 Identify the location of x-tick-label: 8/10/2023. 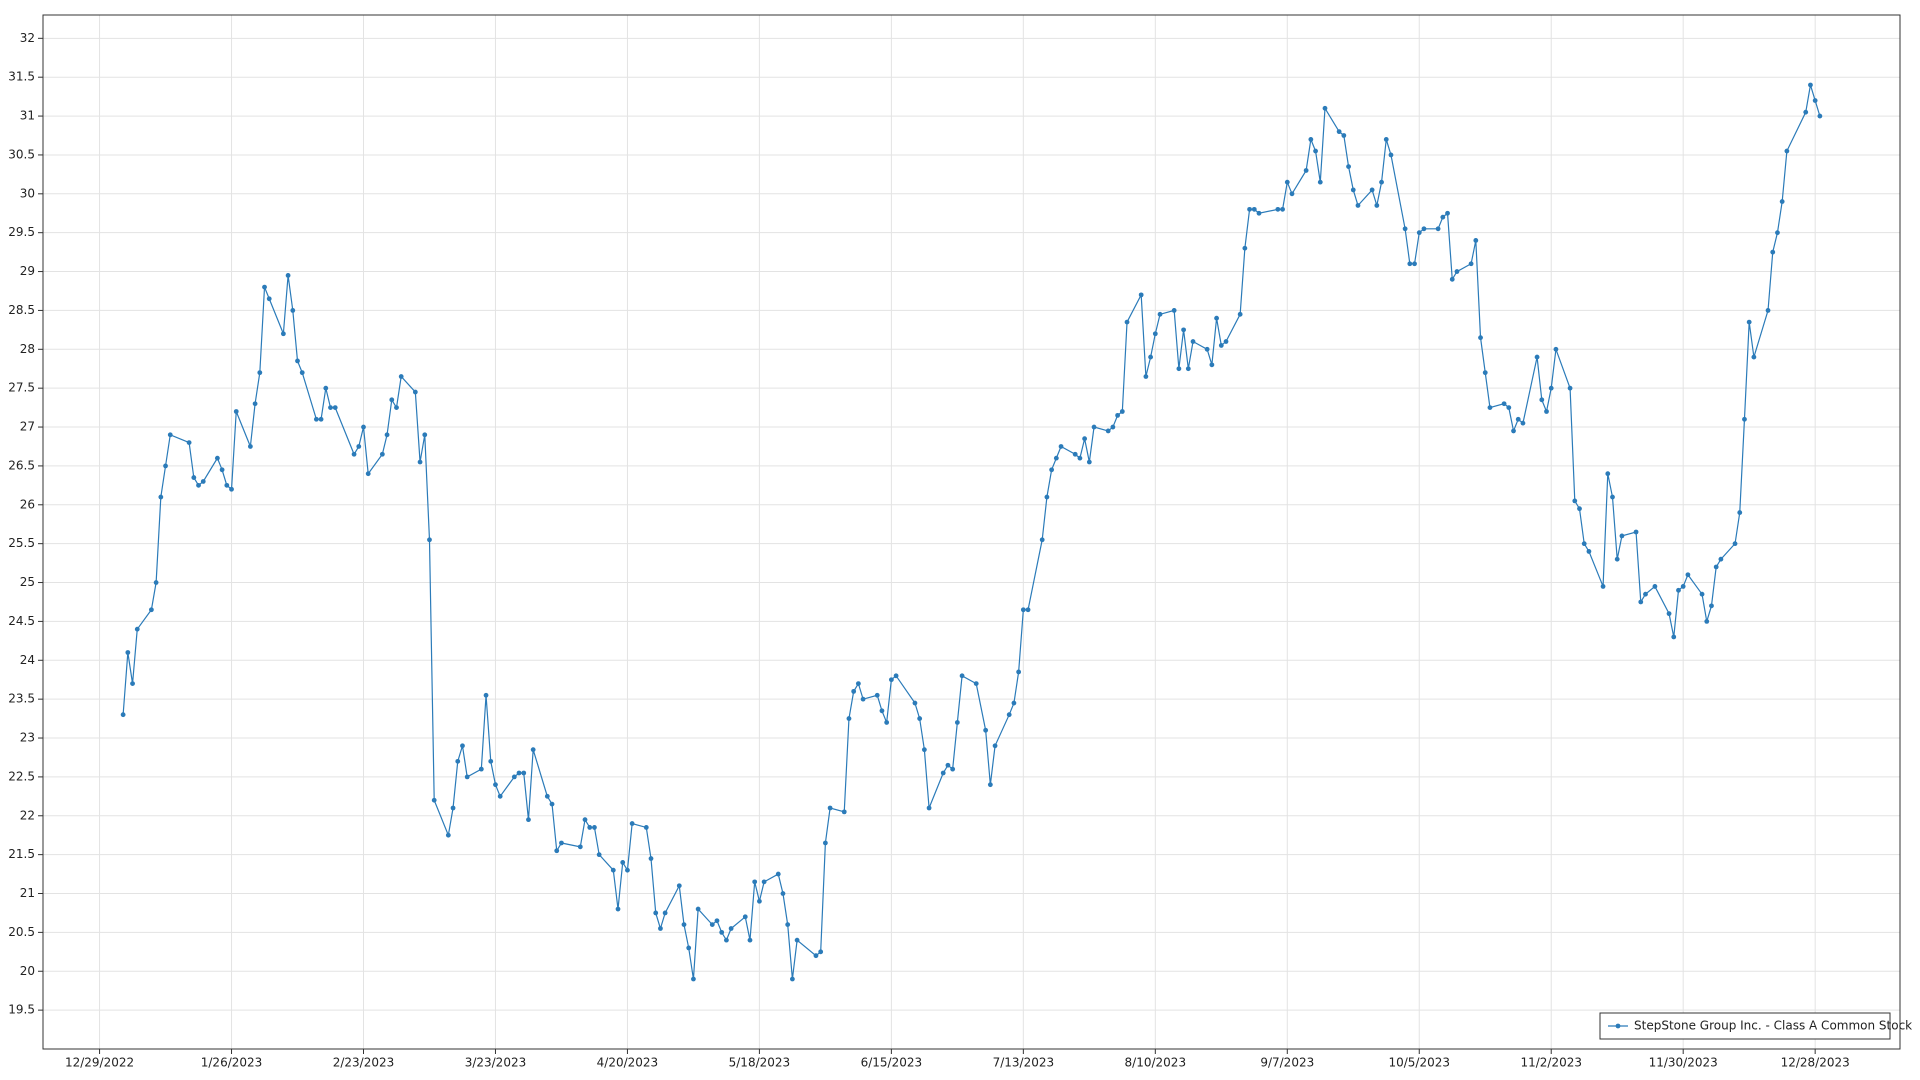
(1156, 1063).